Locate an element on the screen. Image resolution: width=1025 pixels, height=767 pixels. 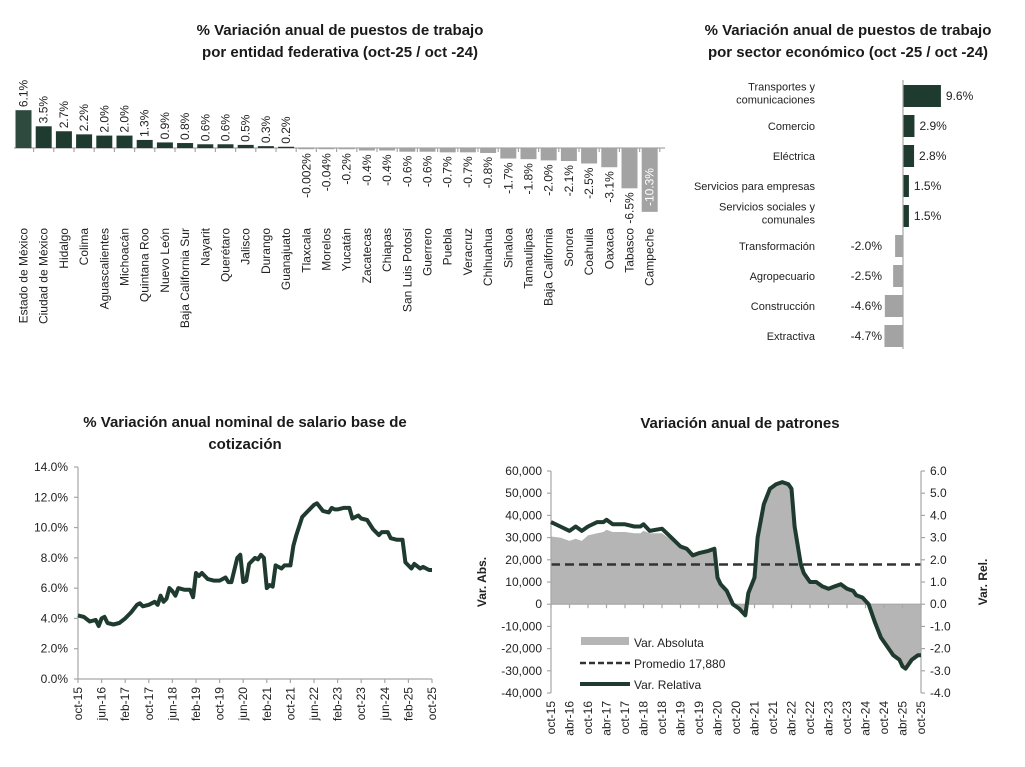
x-tick-label: feb-19 is located at coordinates (196, 704).